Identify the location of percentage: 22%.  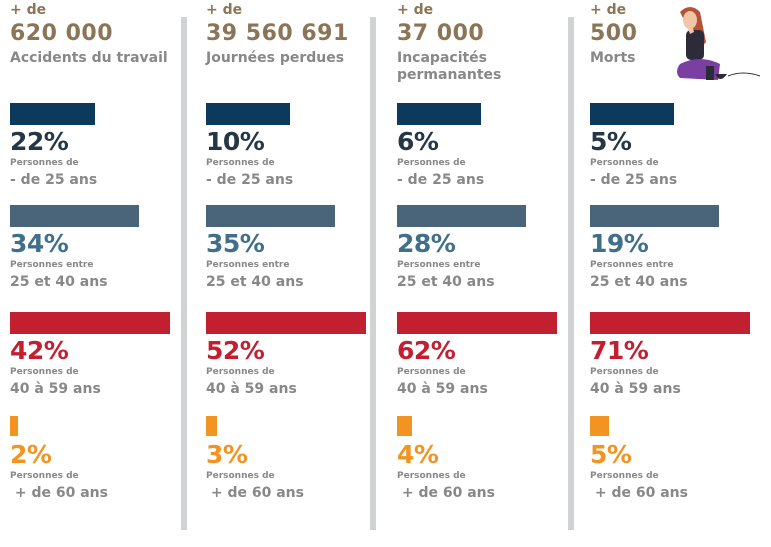
(39, 141).